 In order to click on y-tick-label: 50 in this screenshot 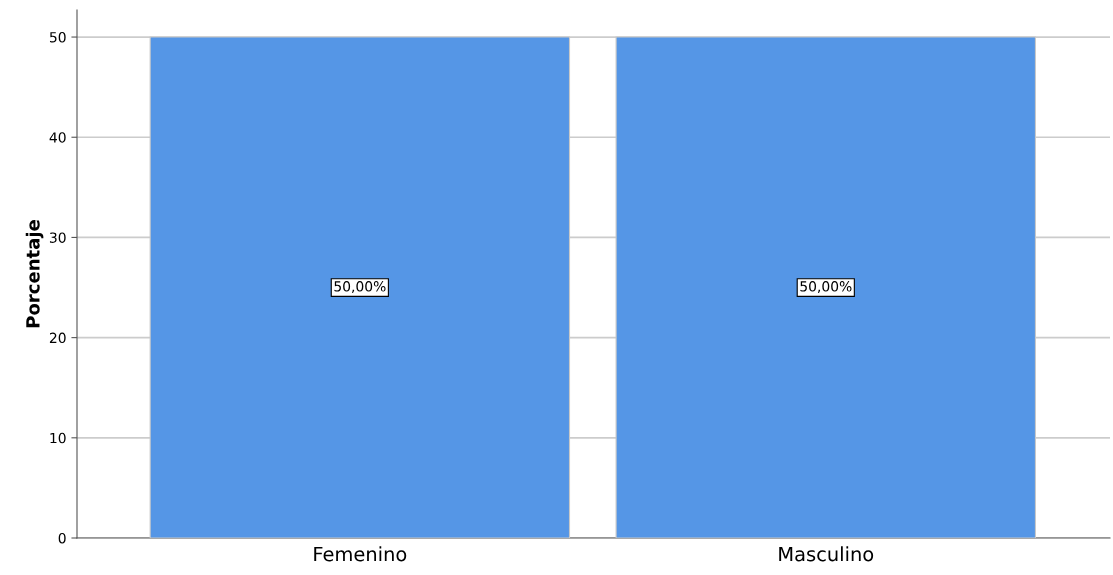, I will do `click(57, 37)`.